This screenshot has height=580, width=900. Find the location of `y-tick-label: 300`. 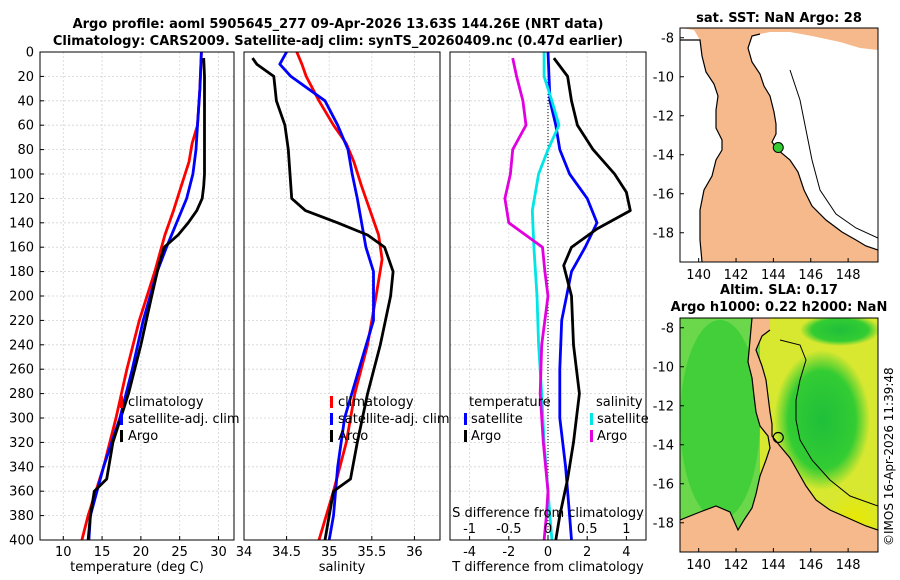

y-tick-label: 300 is located at coordinates (21, 419).